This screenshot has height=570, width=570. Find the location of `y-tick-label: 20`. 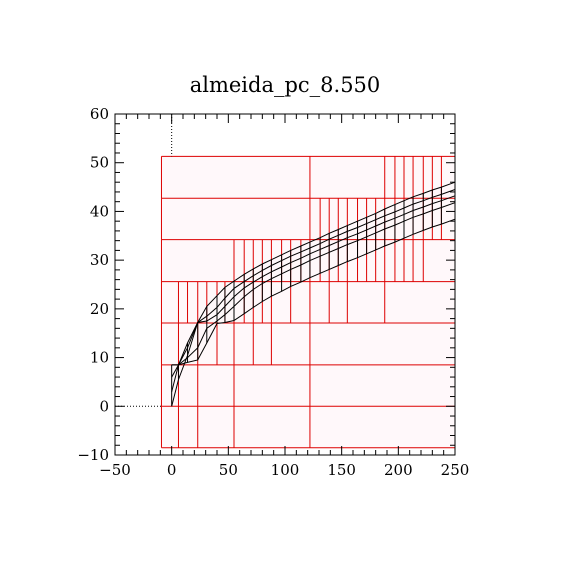

y-tick-label: 20 is located at coordinates (99, 309).